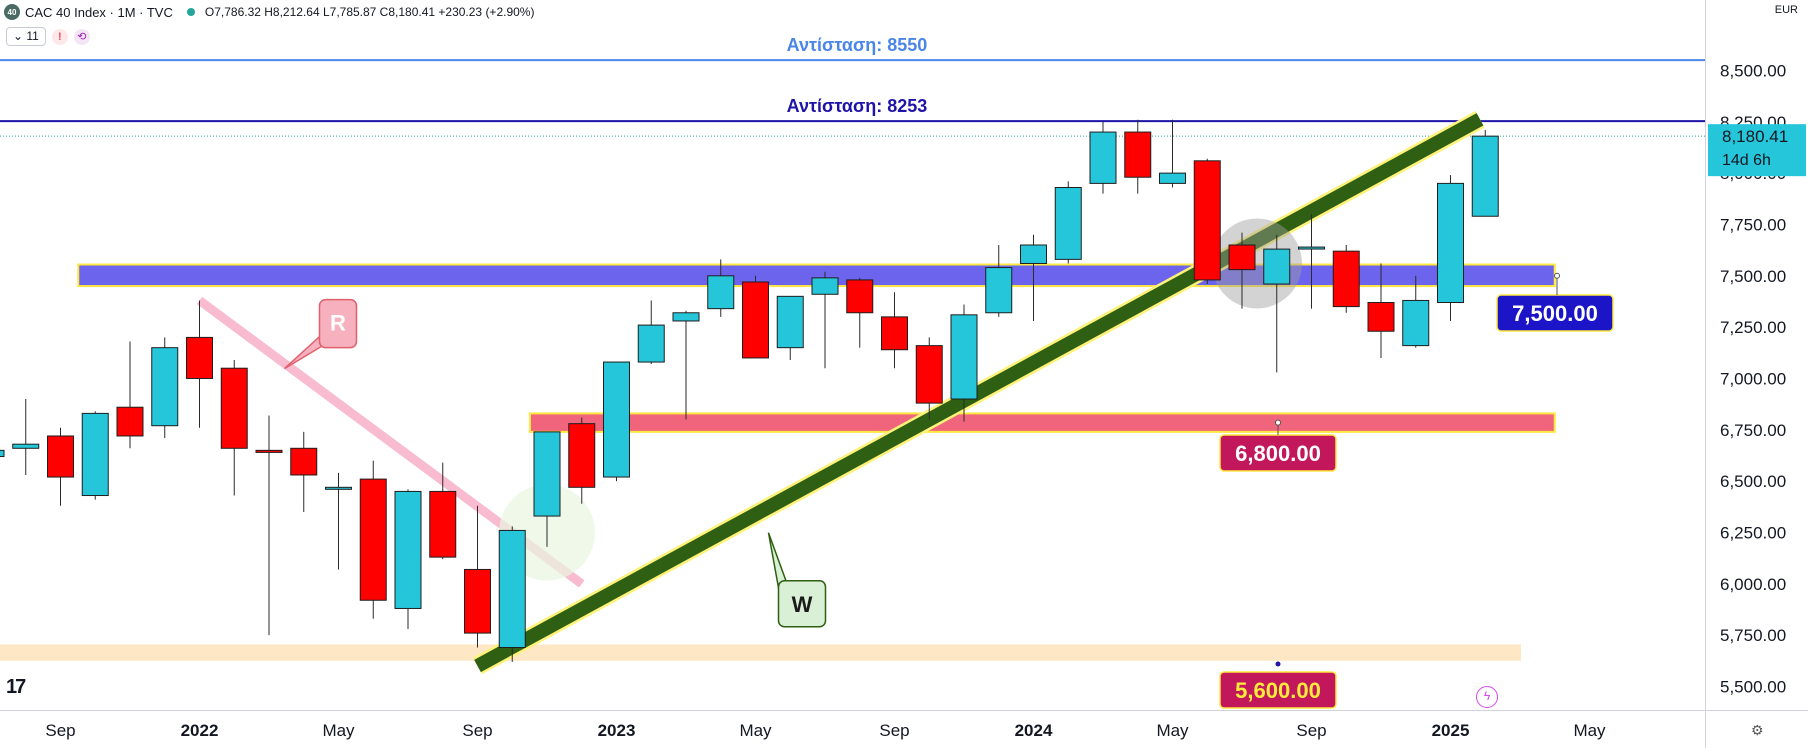 This screenshot has height=753, width=1808. What do you see at coordinates (1753, 378) in the screenshot?
I see `y-tick-label: 7,000.00` at bounding box center [1753, 378].